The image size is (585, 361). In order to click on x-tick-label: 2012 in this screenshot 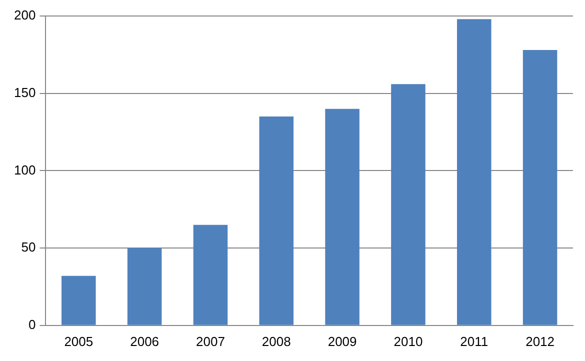, I will do `click(540, 341)`.